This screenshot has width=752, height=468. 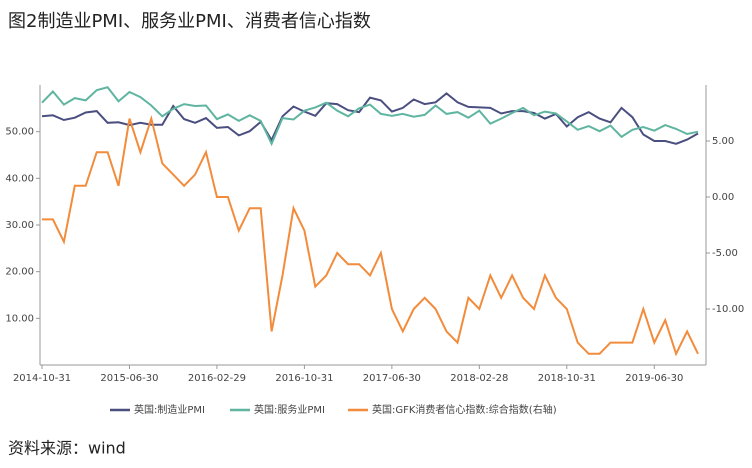 I want to click on legend-label: 英国:GFK消费者信心指数:综合指数(右轴), so click(x=464, y=409).